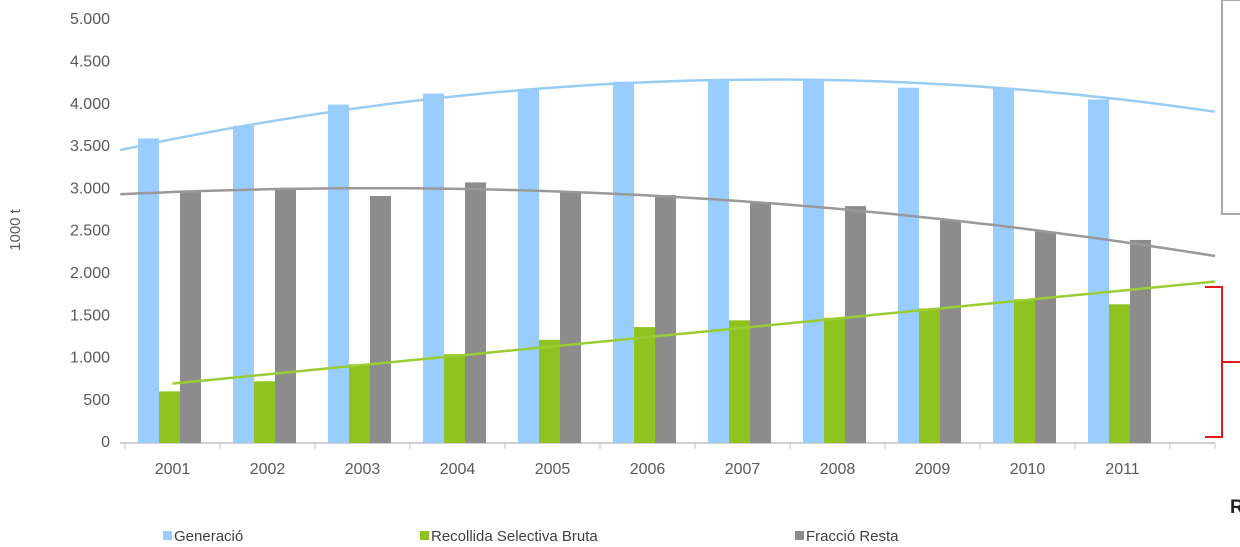  Describe the element at coordinates (1028, 469) in the screenshot. I see `x-tick-label: 2010` at that location.